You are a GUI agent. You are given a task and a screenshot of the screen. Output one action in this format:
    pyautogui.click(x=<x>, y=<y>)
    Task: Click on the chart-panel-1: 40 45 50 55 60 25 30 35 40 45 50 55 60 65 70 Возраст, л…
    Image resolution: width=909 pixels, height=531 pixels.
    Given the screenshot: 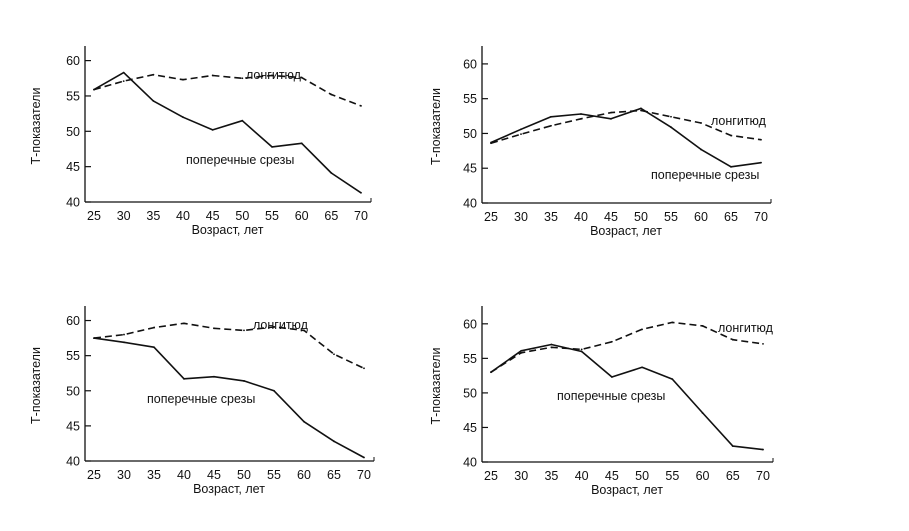 What is the action you would take?
    pyautogui.click(x=200, y=141)
    